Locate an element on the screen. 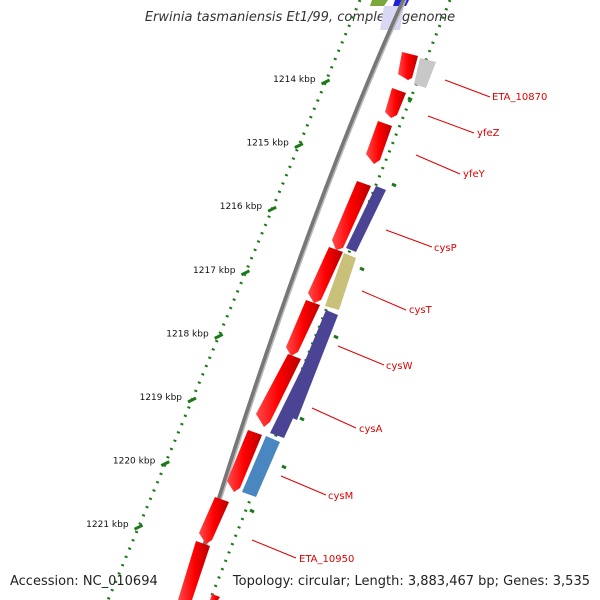  scale-tick-label: 1217 kbp is located at coordinates (214, 271).